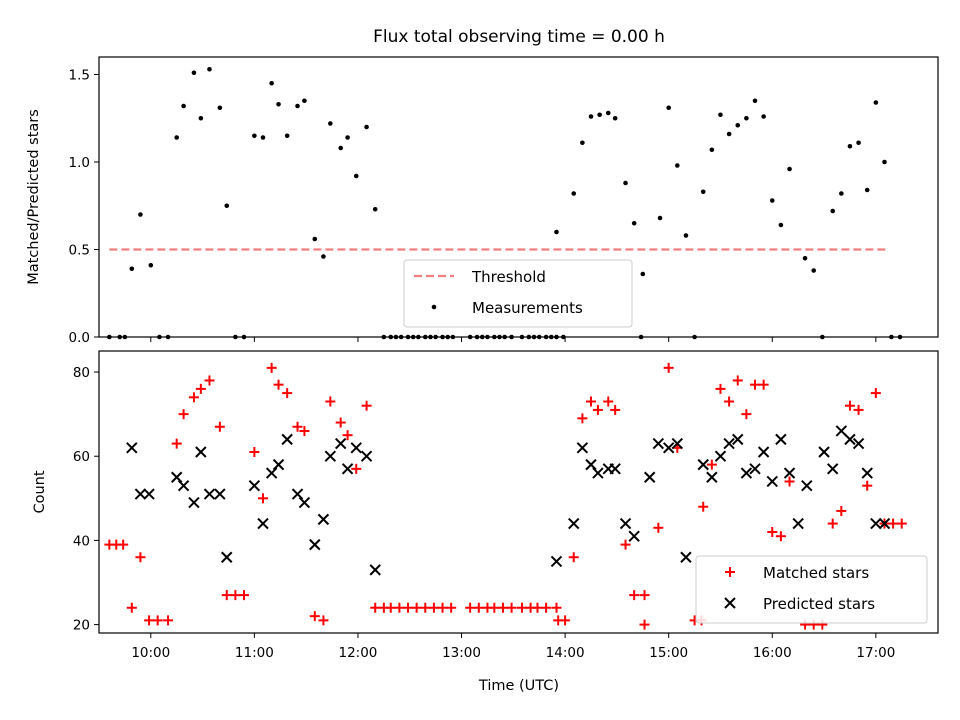 This screenshot has width=960, height=720. Describe the element at coordinates (81, 373) in the screenshot. I see `bottom-y-tick-label: 80` at that location.